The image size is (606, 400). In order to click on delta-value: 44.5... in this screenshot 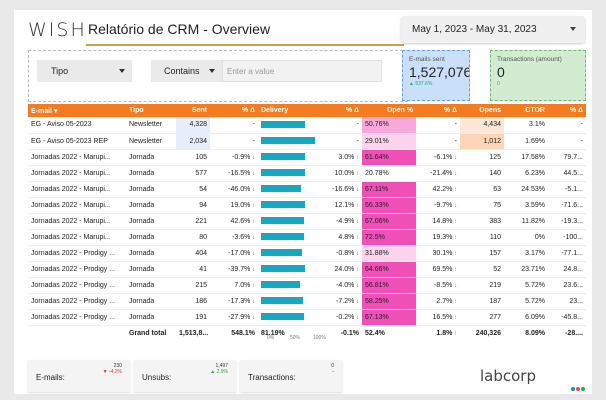, I will do `click(573, 173)`.